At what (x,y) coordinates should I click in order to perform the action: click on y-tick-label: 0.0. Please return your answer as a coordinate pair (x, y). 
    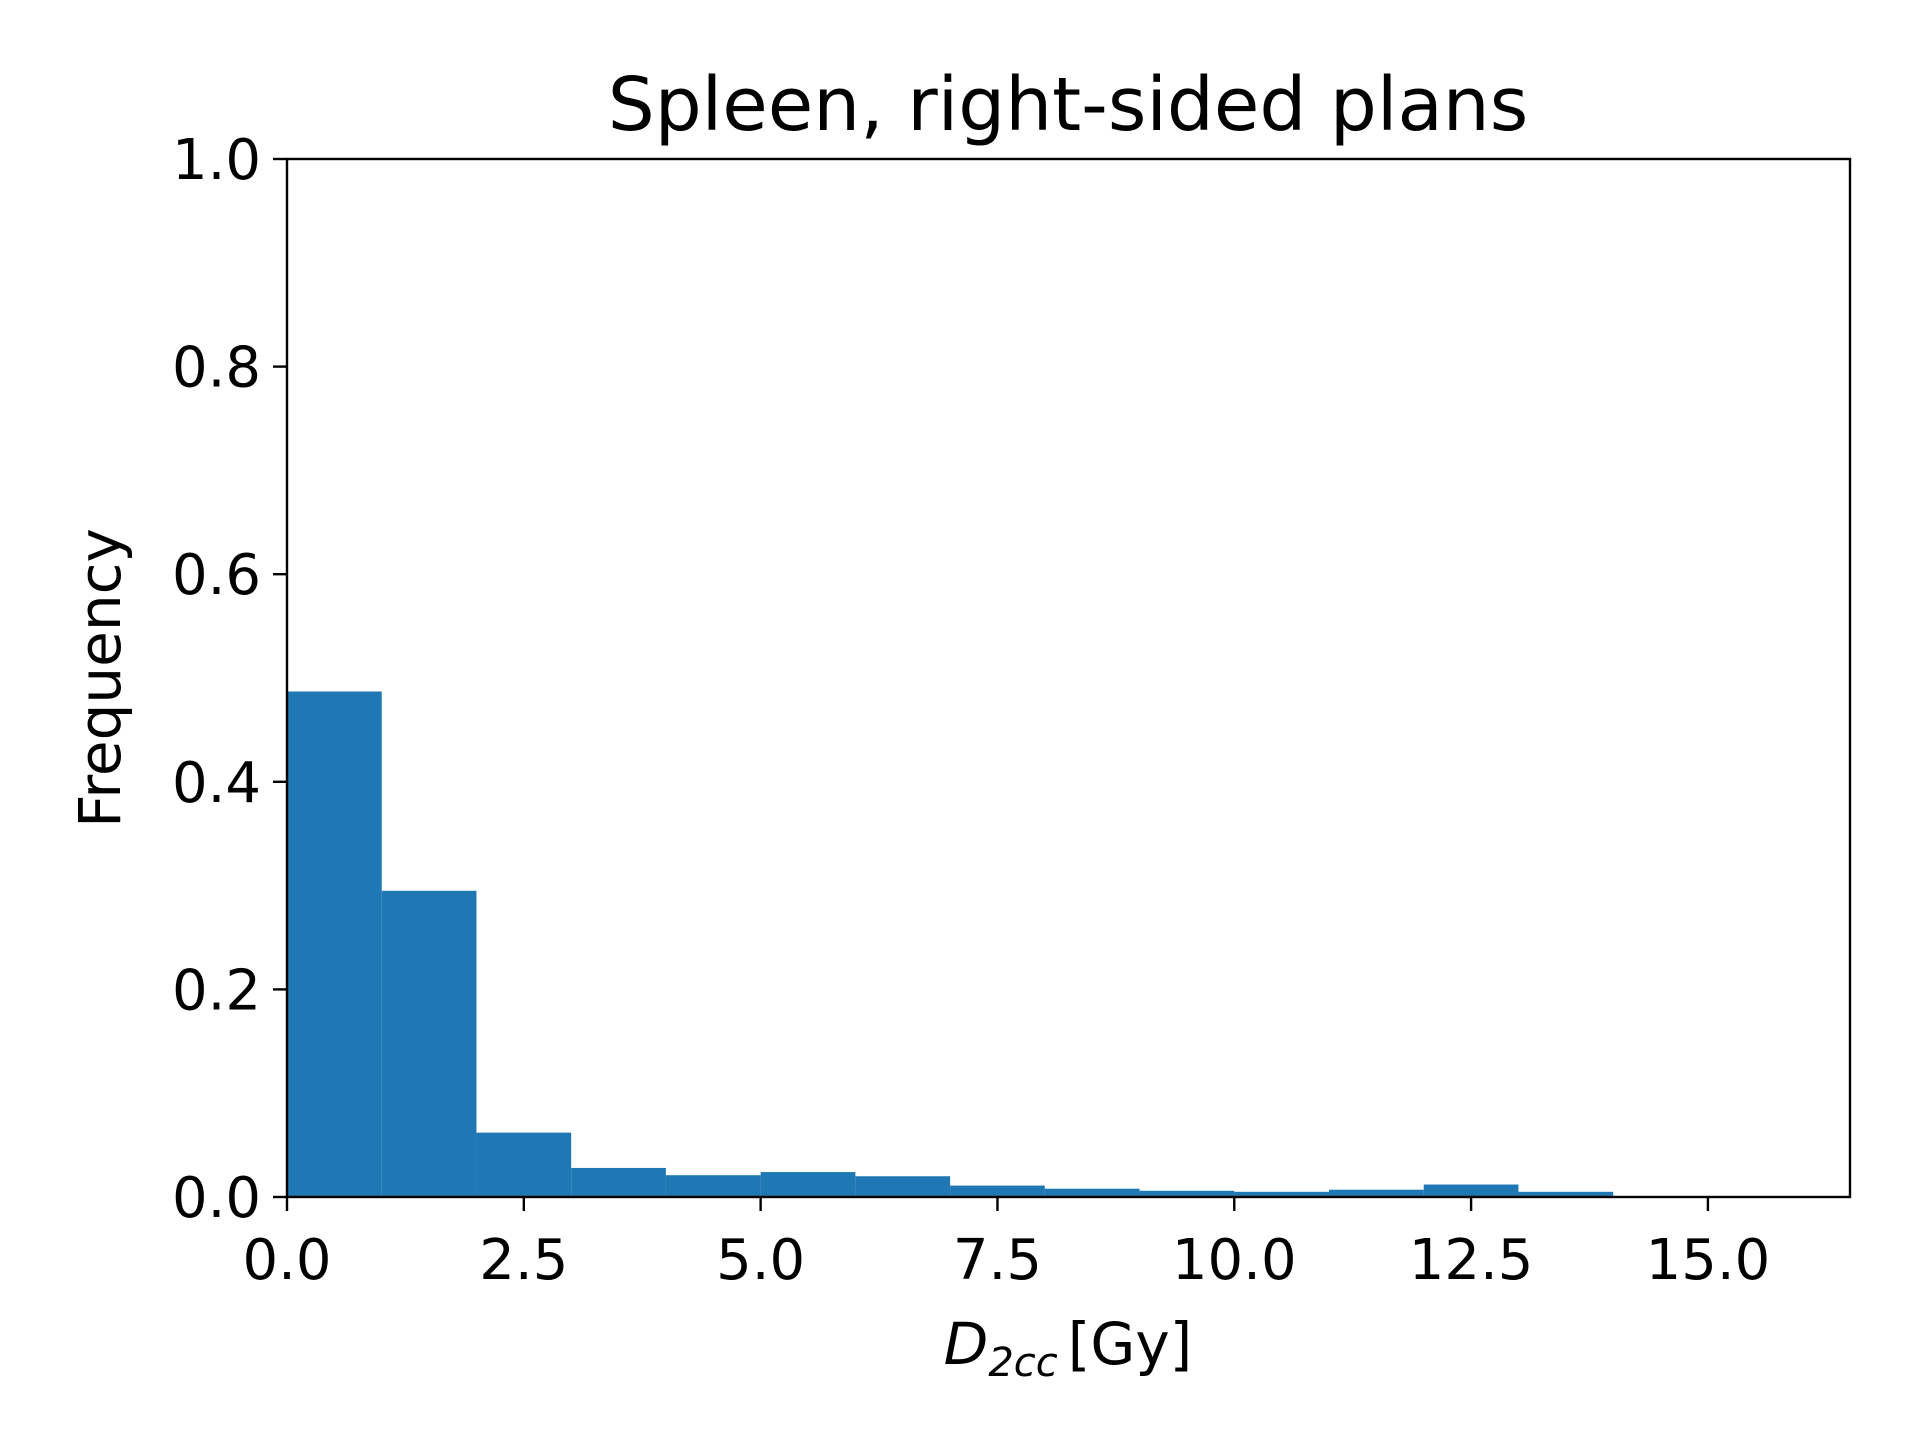
    Looking at the image, I should click on (216, 1198).